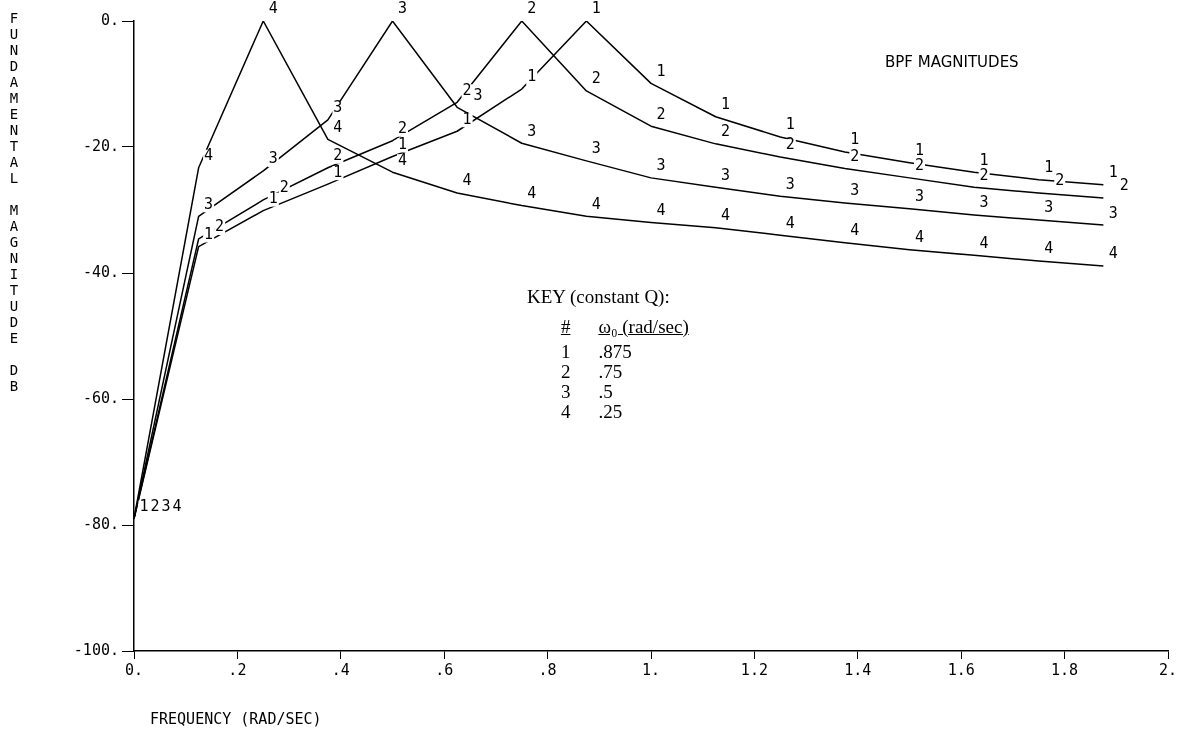 This screenshot has height=741, width=1182. What do you see at coordinates (444, 669) in the screenshot?
I see `x-tick-label: .6` at bounding box center [444, 669].